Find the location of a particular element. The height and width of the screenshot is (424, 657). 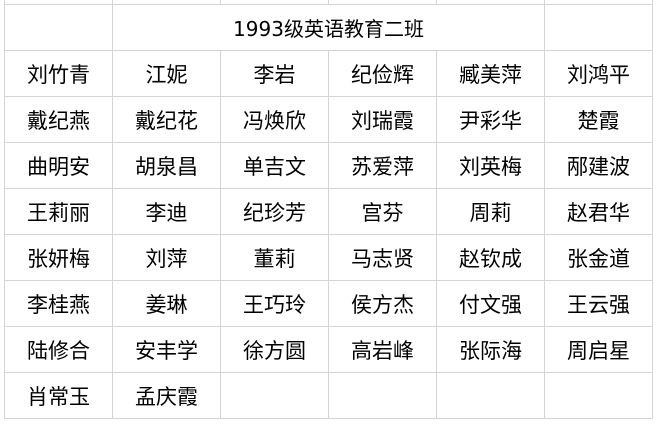

name-cell: 高岩峰 is located at coordinates (382, 349).